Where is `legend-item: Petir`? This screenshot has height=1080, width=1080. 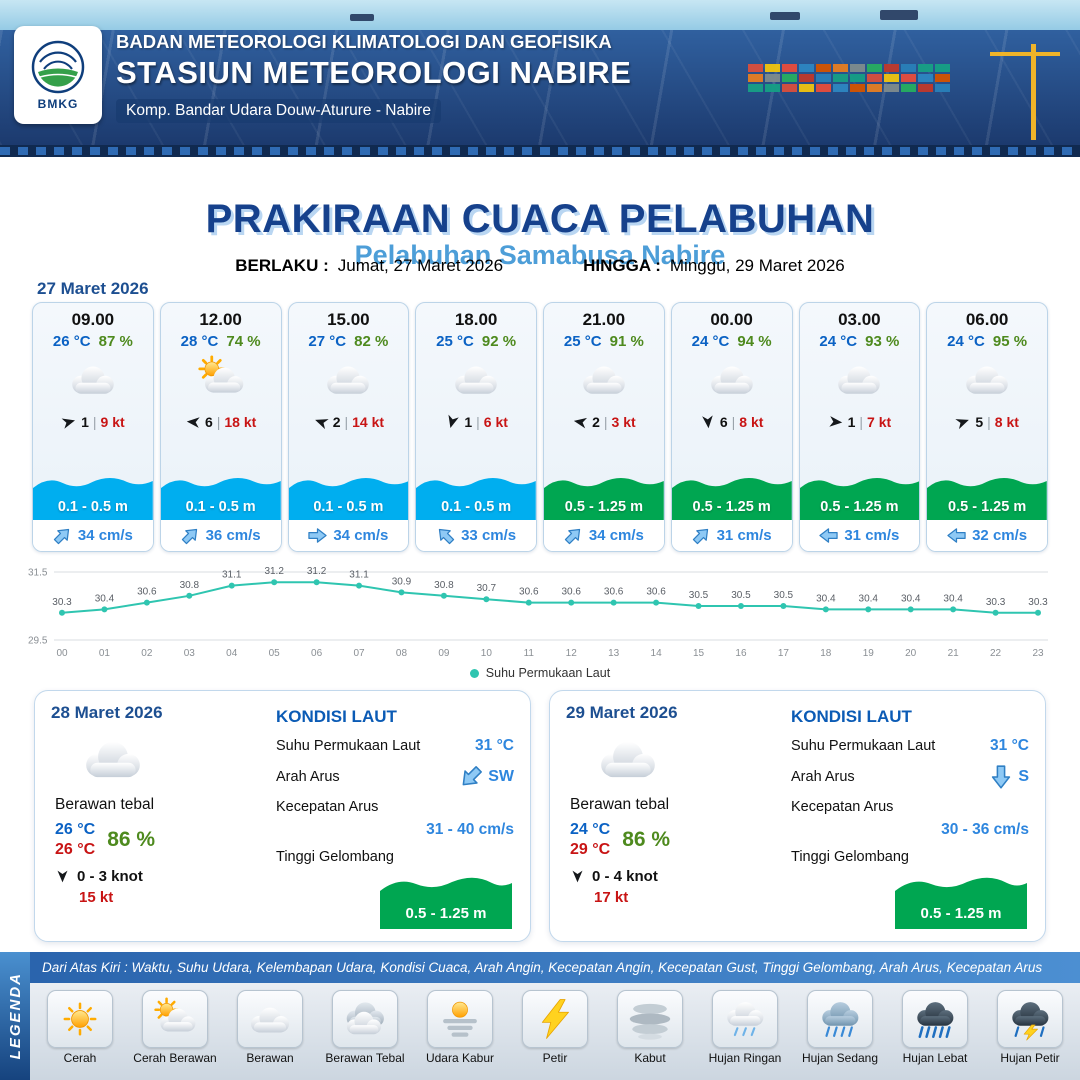
legend-item: Petir is located at coordinates (555, 1035).